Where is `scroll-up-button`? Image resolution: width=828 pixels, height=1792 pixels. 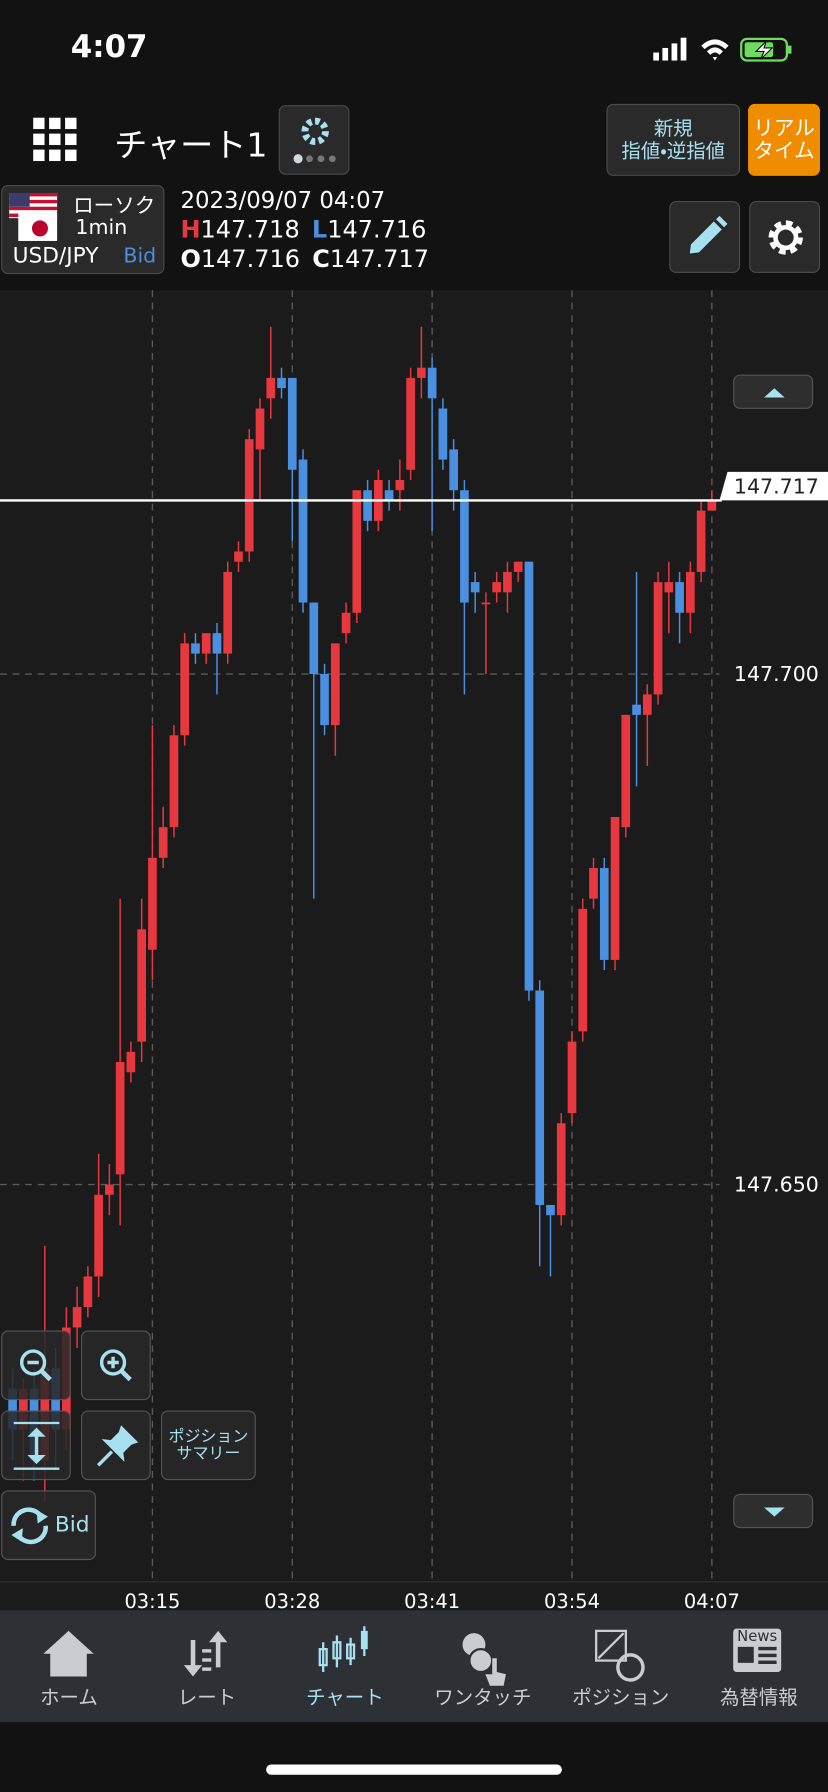 scroll-up-button is located at coordinates (773, 391).